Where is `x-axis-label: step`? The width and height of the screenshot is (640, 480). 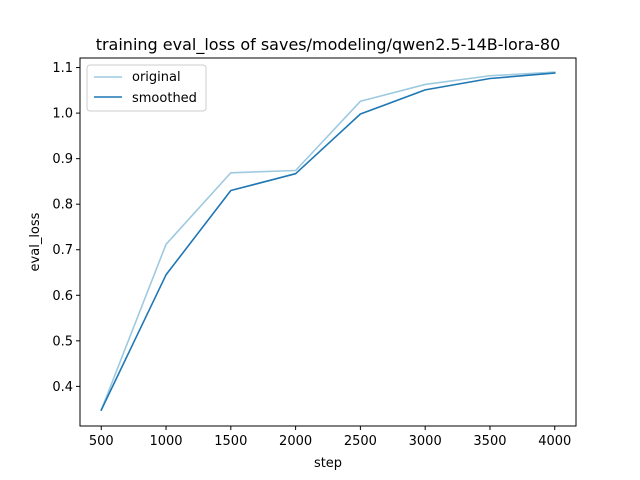 x-axis-label: step is located at coordinates (328, 463).